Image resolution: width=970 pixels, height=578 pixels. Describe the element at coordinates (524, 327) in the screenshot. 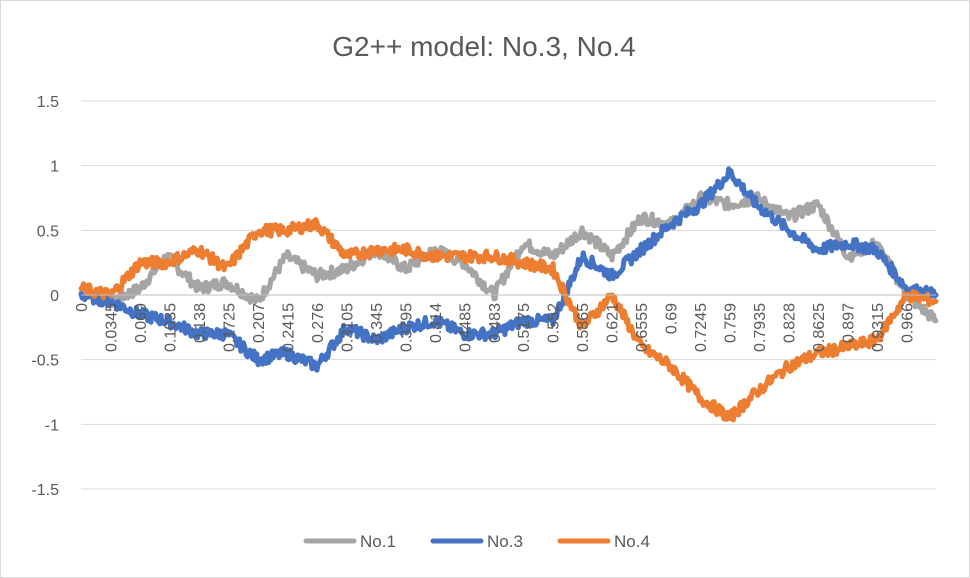

I see `x-tick-label: 0.5175` at that location.